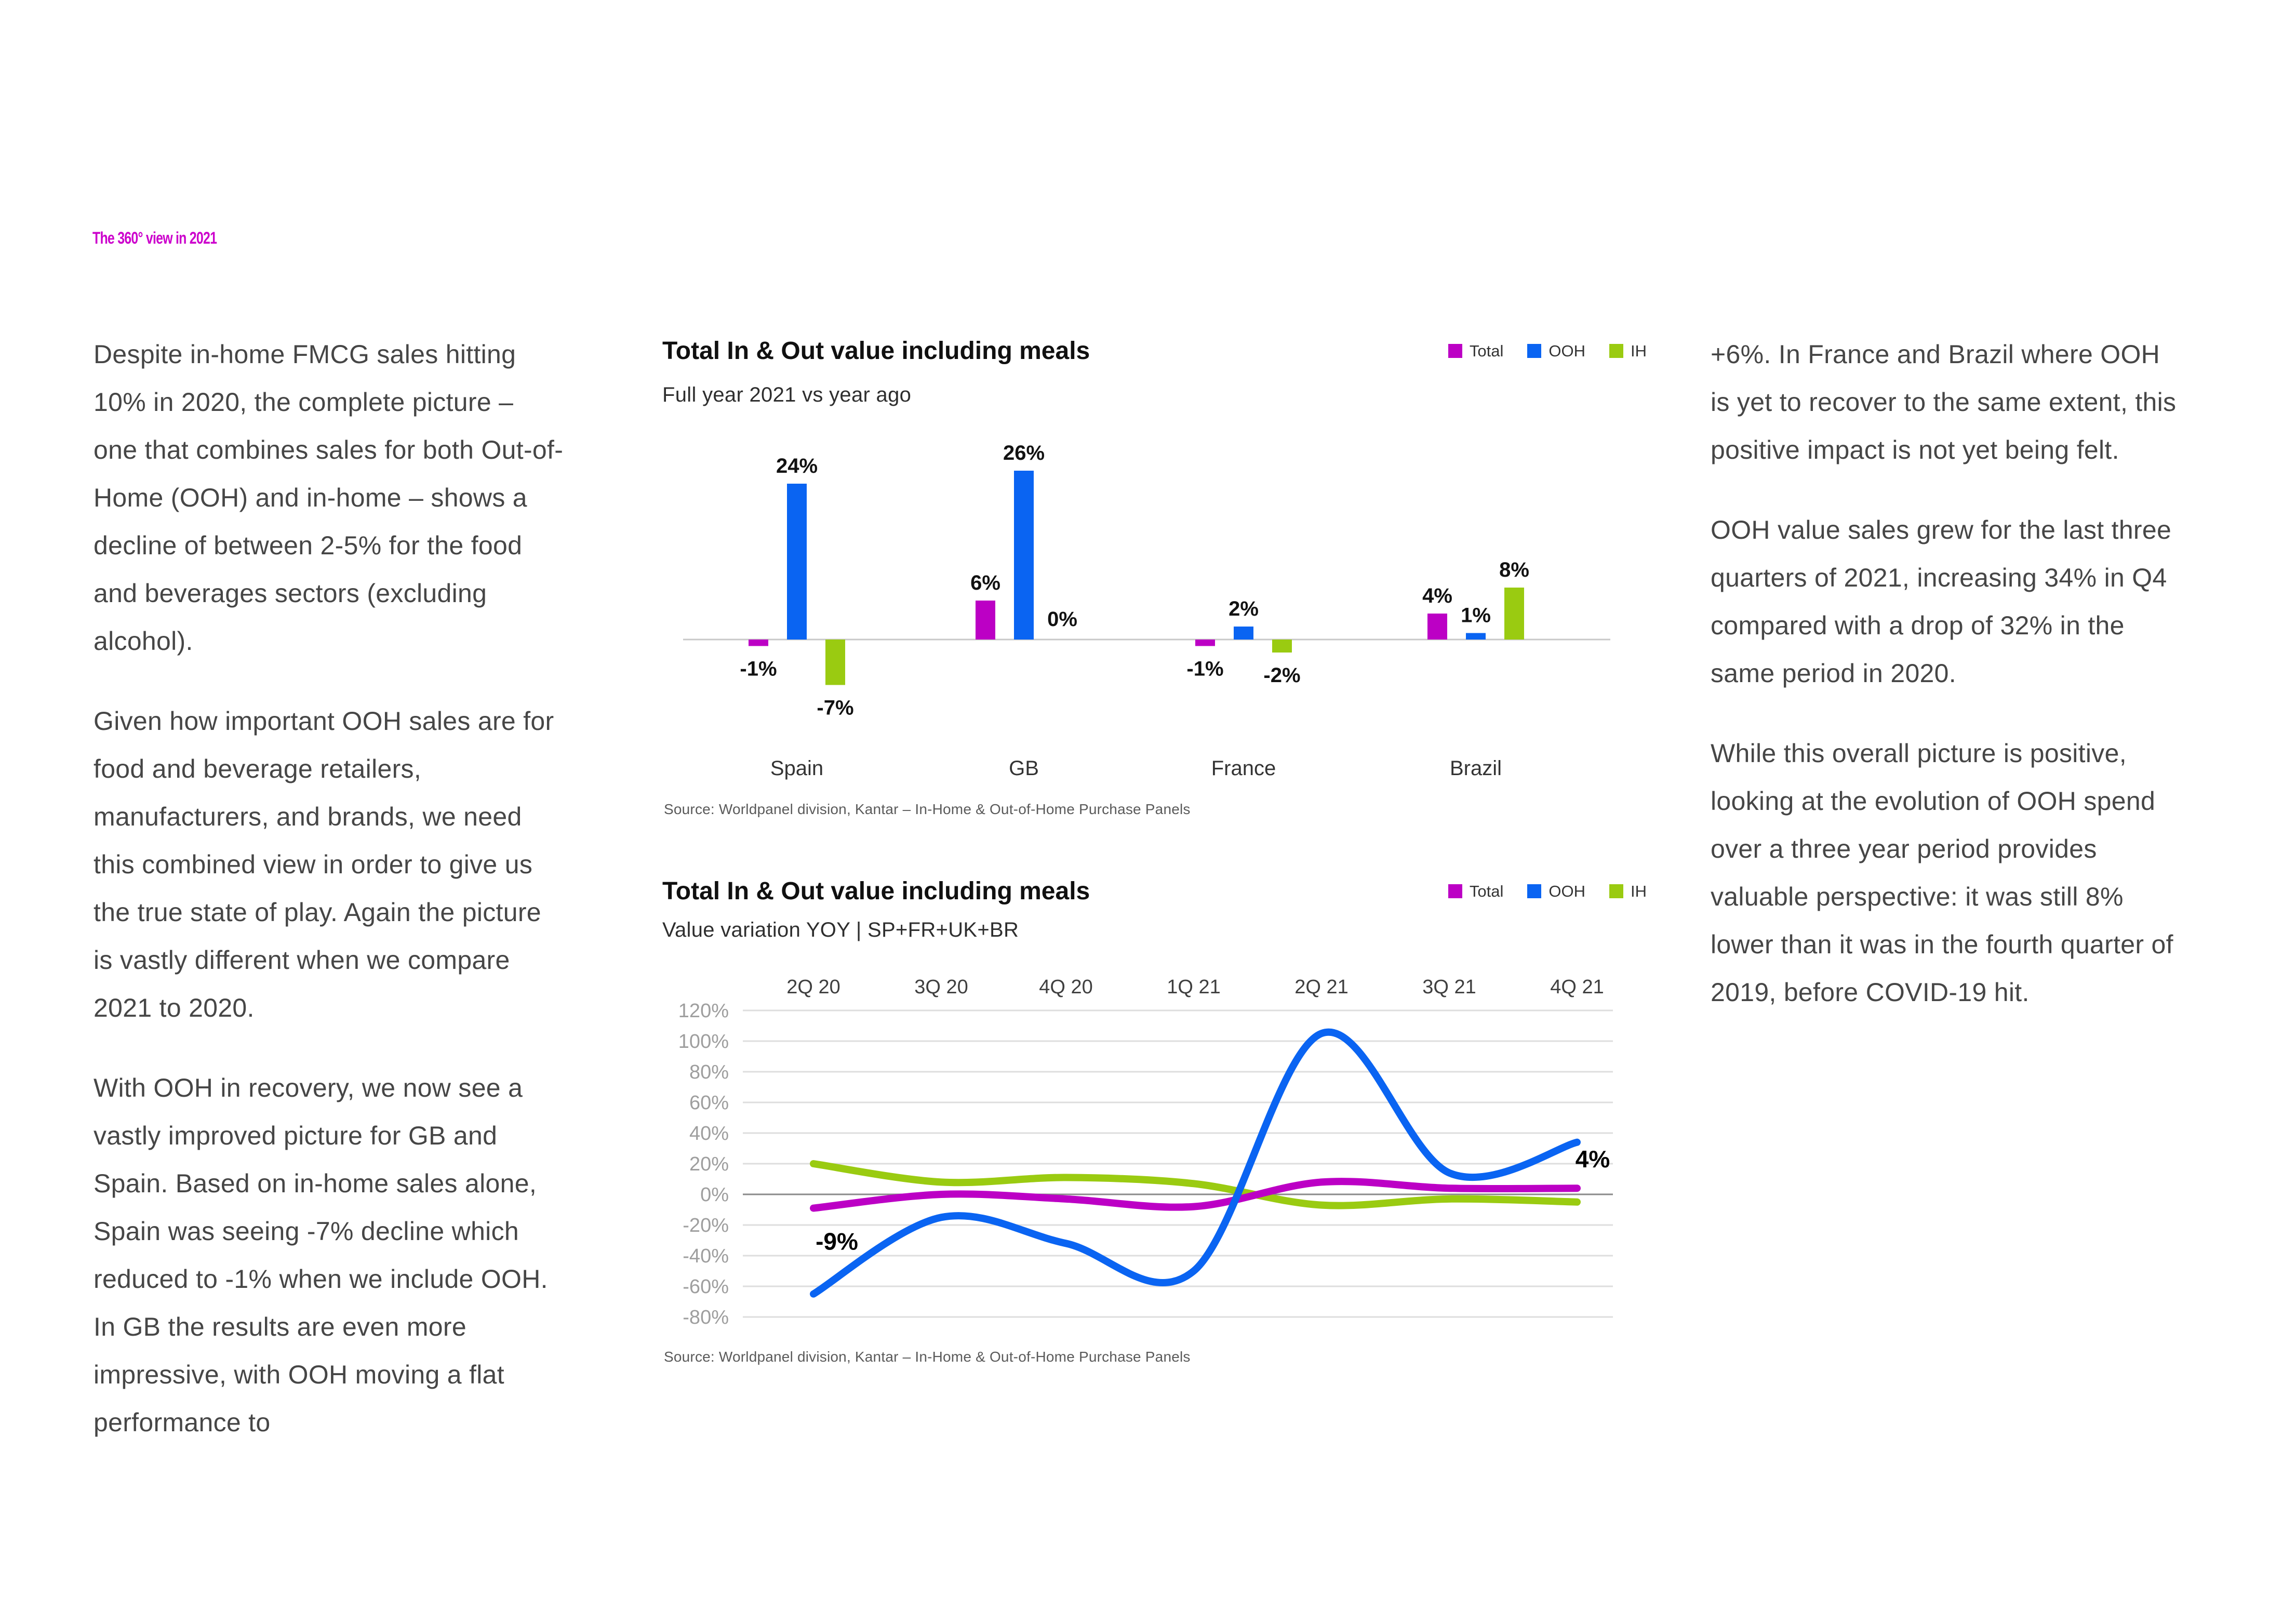 This screenshot has width=2296, height=1624. Describe the element at coordinates (1281, 675) in the screenshot. I see `bar-value-label: -2%` at that location.